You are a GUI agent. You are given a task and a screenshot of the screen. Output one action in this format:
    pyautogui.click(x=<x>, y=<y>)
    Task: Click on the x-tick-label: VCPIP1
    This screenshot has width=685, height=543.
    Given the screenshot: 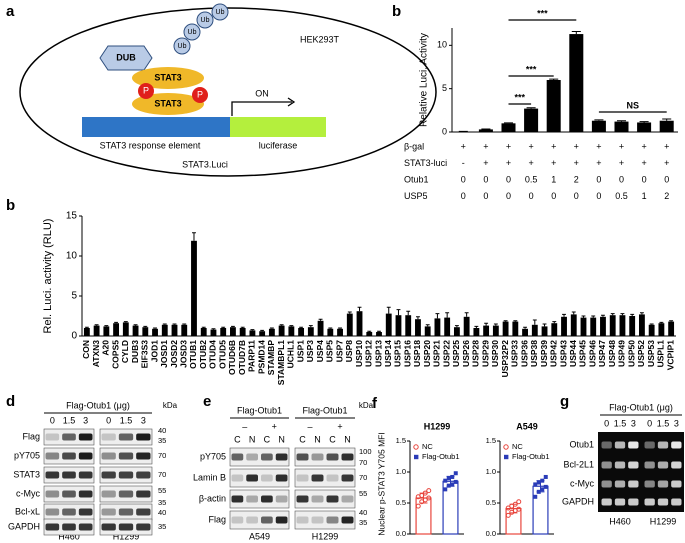 What is the action you would take?
    pyautogui.click(x=670, y=355)
    